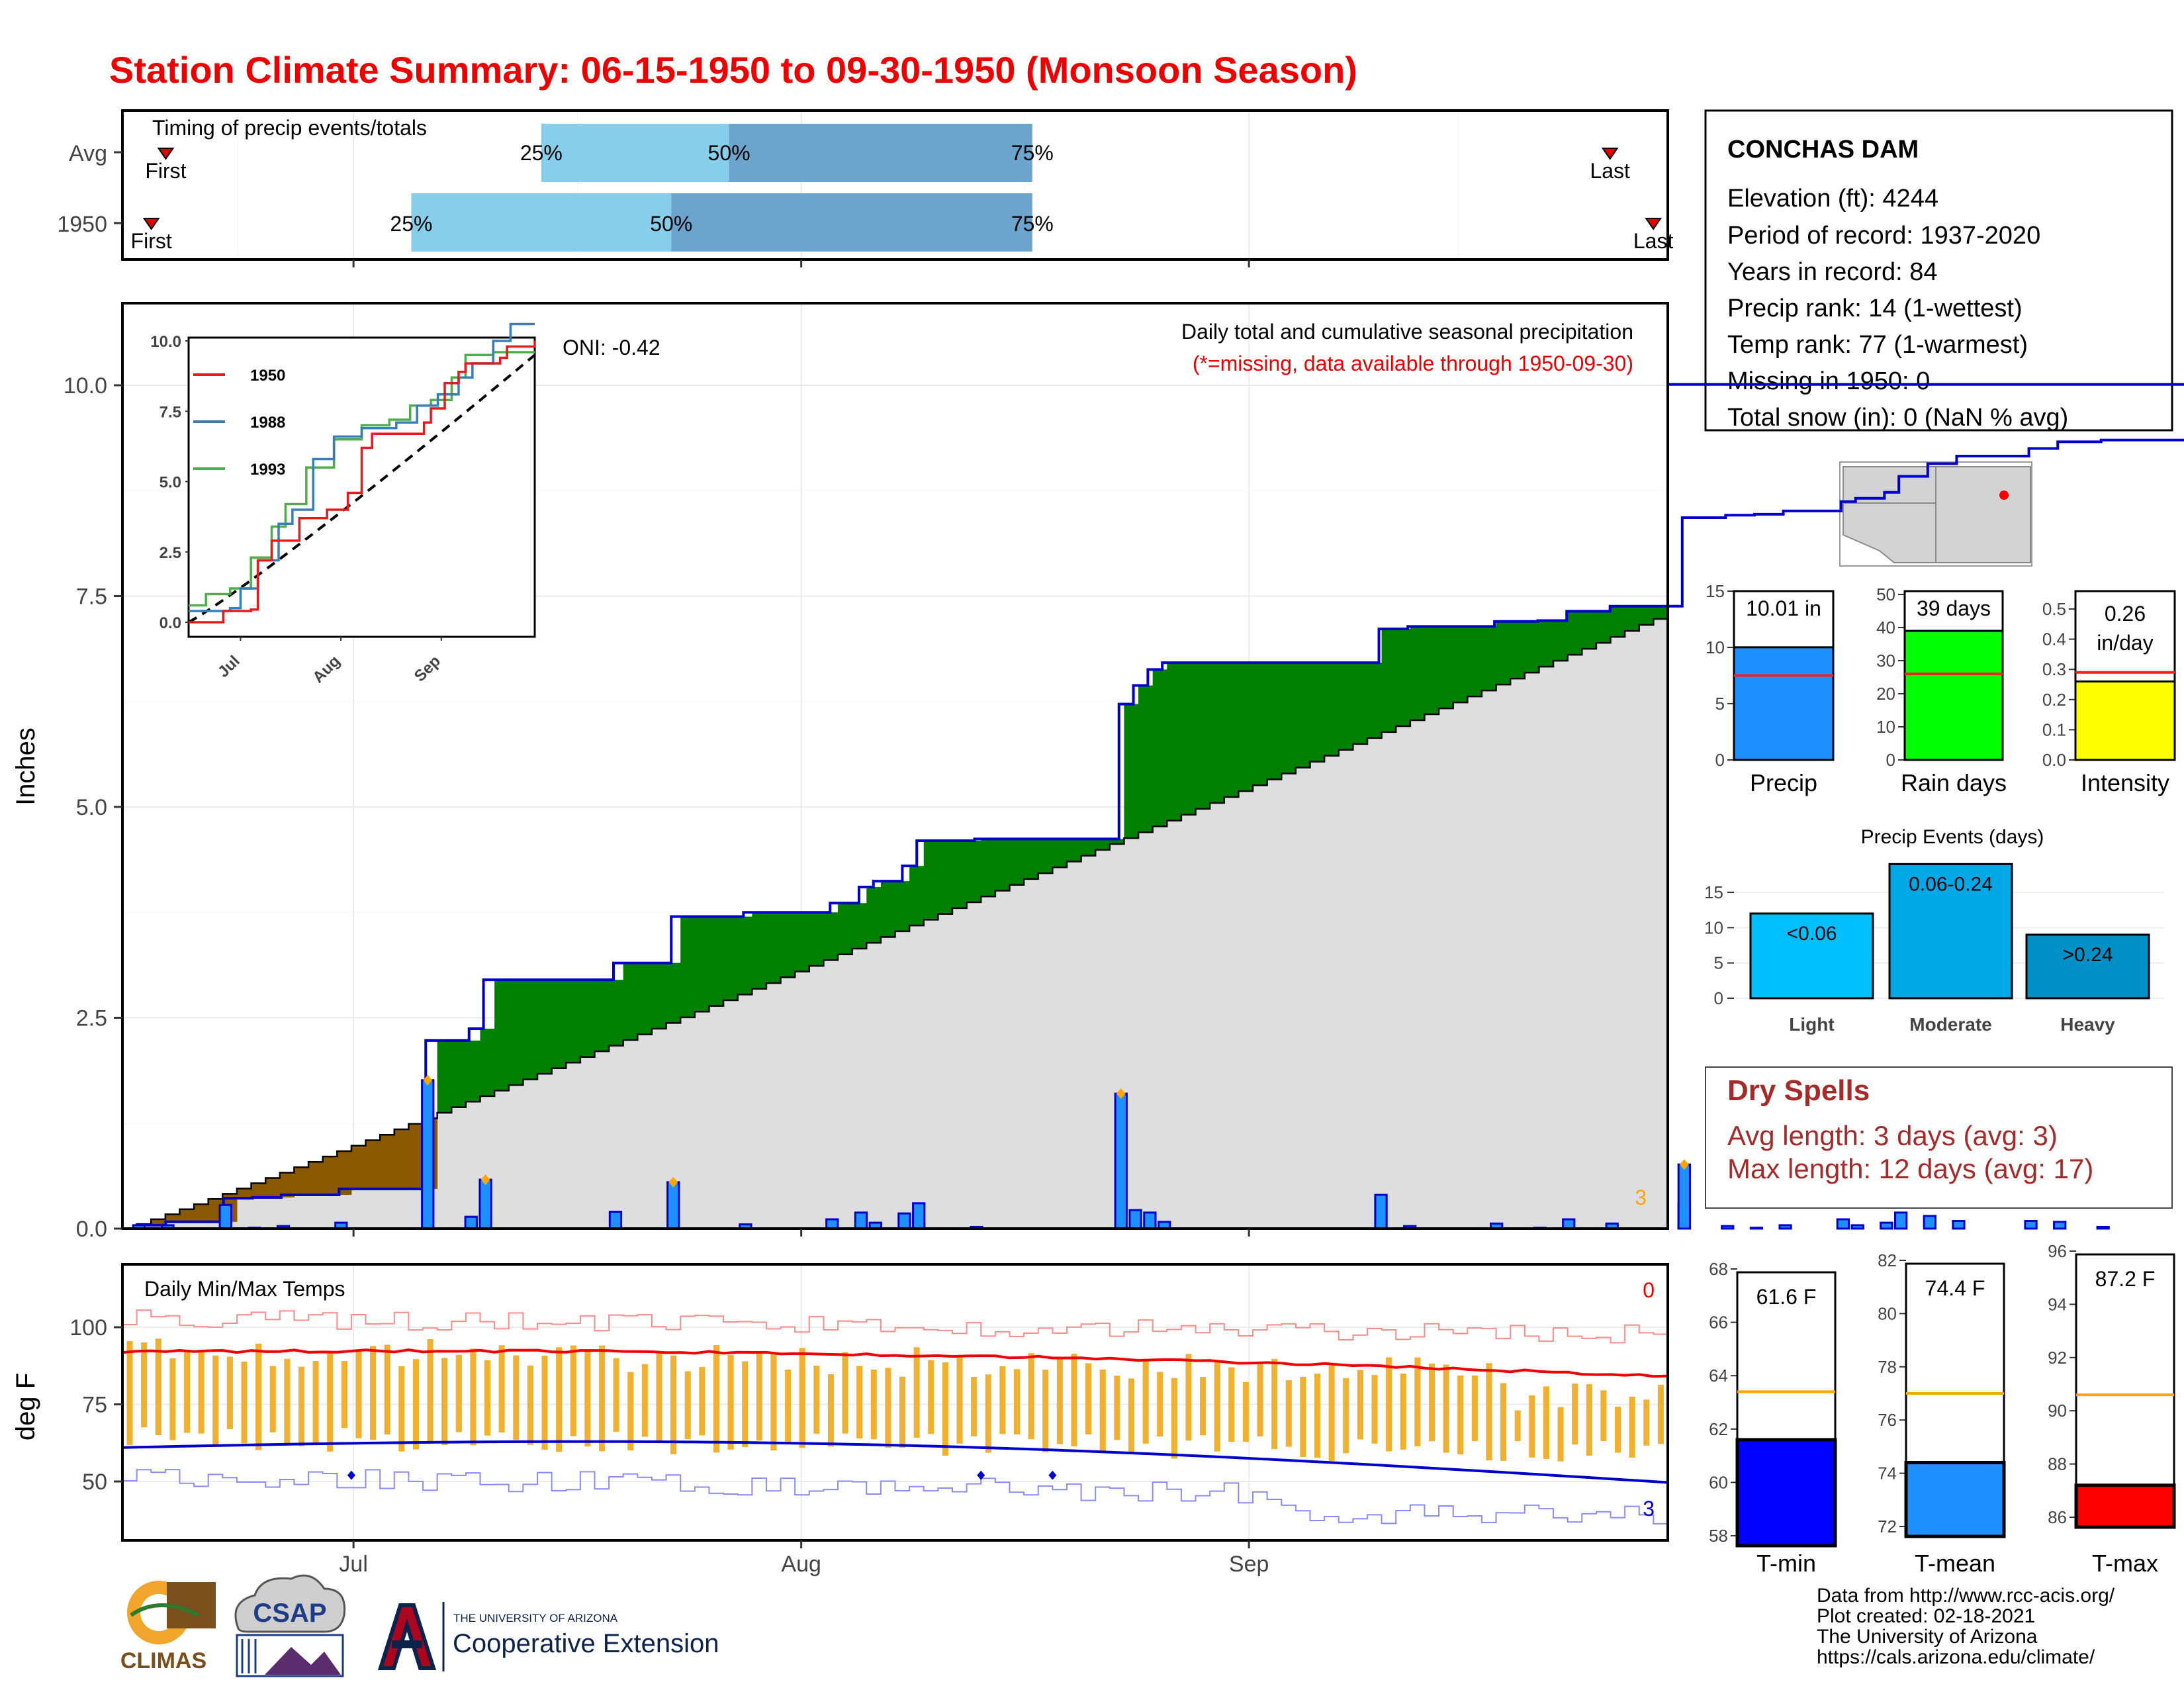 This screenshot has width=2184, height=1688. Describe the element at coordinates (166, 154) in the screenshot. I see `timing-first-marker` at that location.